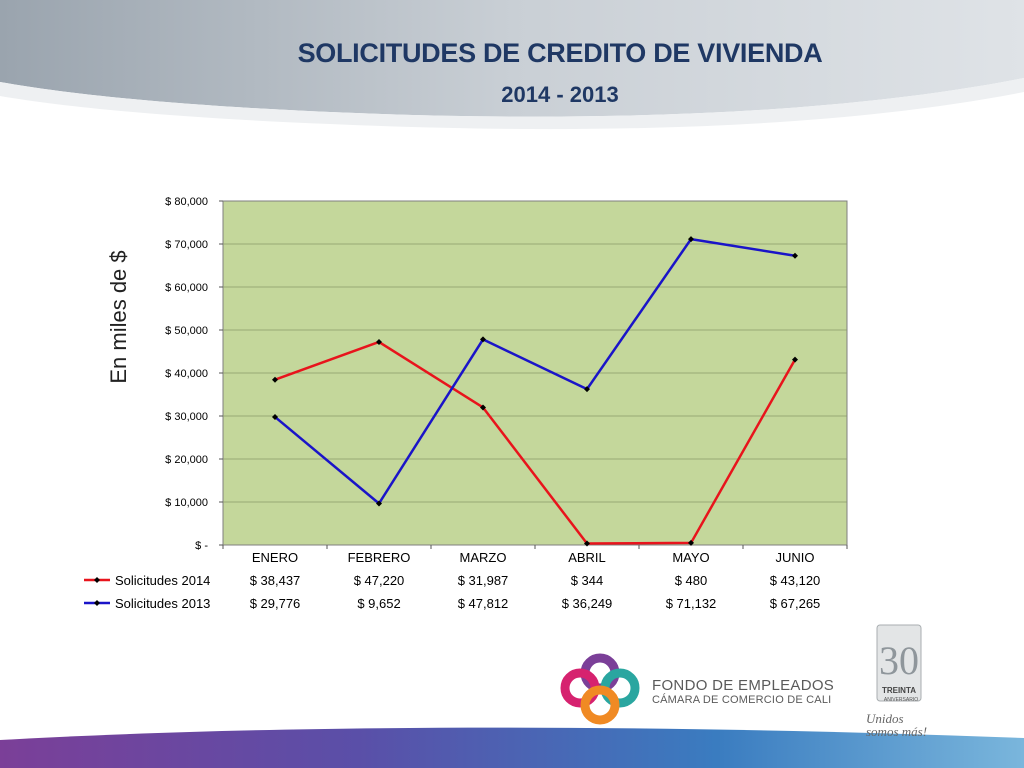 Image resolution: width=1024 pixels, height=768 pixels. What do you see at coordinates (378, 603) in the screenshot?
I see `data-table-cell: $ 9,652` at bounding box center [378, 603].